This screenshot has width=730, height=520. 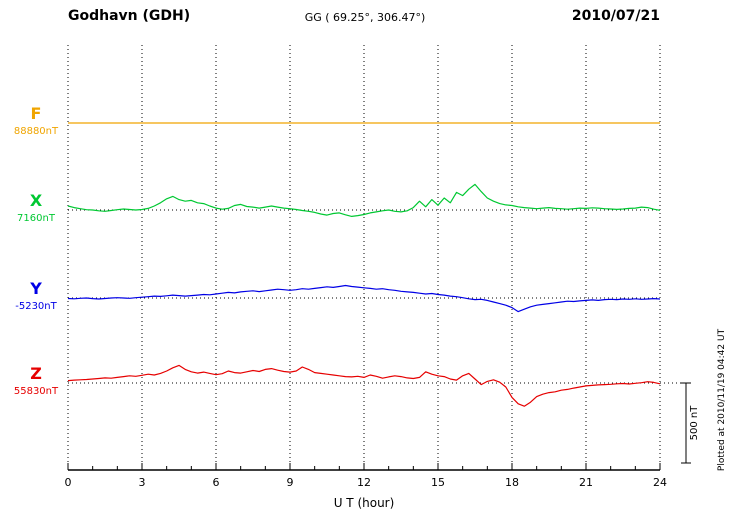 I want to click on series-basevalue-y: -5230nT, so click(x=36, y=306).